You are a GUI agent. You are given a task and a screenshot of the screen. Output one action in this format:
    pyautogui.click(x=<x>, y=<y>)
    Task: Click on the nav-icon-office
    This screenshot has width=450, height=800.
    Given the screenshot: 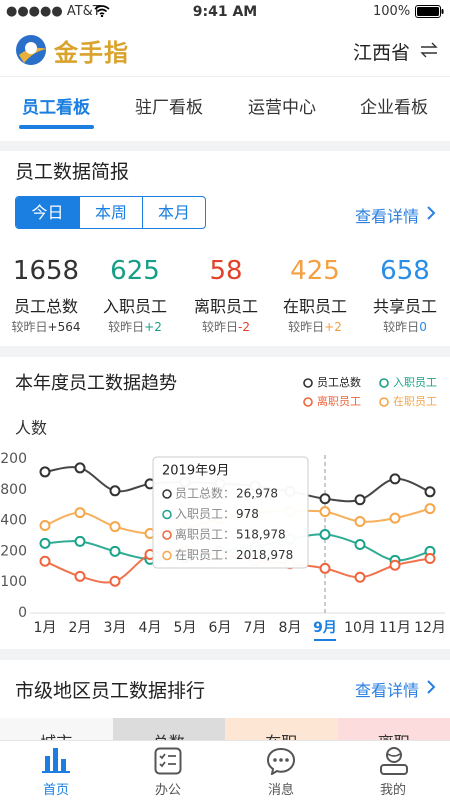 What is the action you would take?
    pyautogui.click(x=168, y=761)
    